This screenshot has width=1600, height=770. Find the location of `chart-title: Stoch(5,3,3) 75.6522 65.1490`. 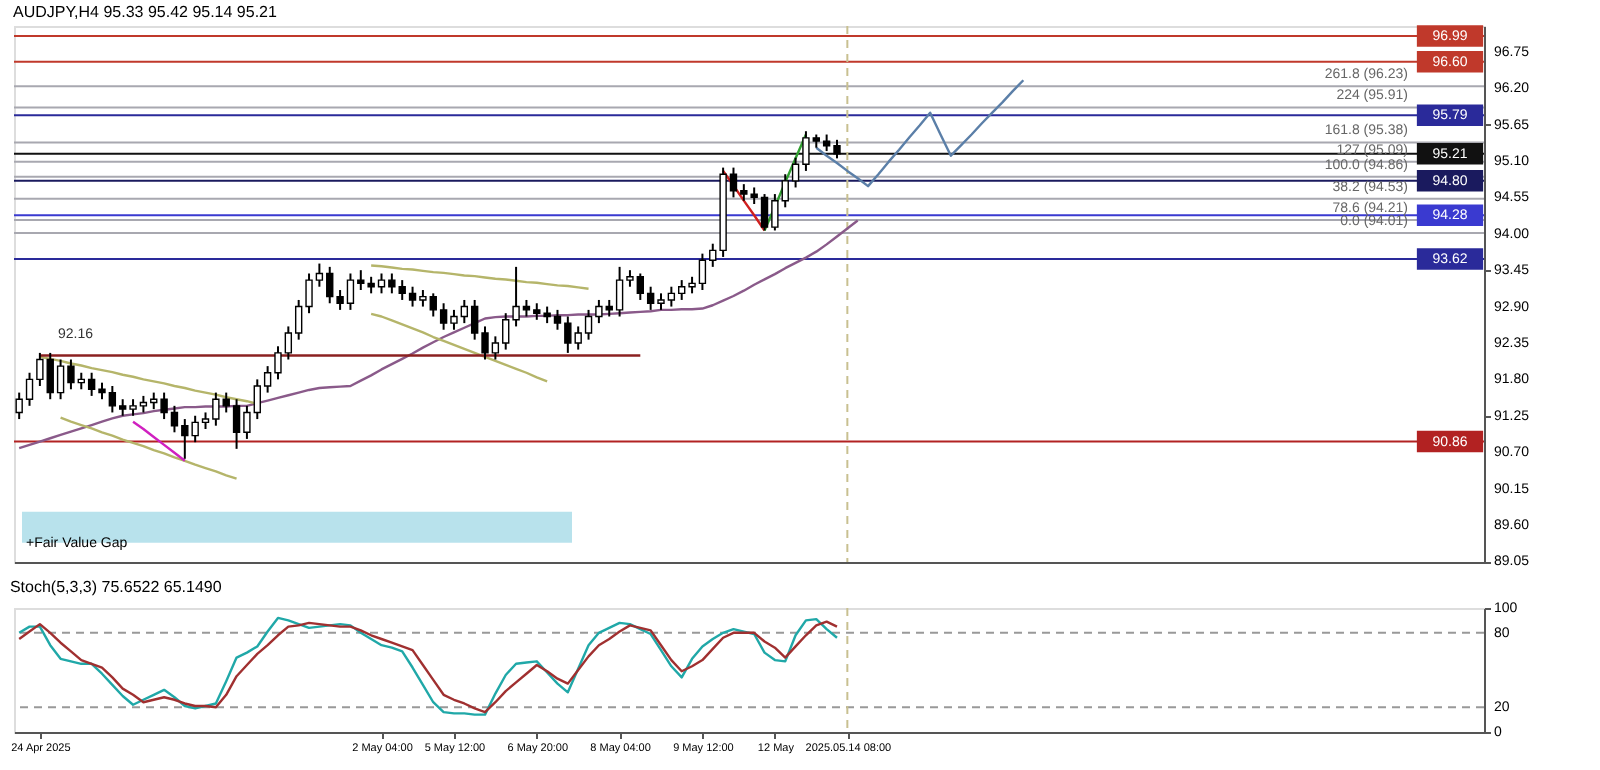

chart-title: Stoch(5,3,3) 75.6522 65.1490 is located at coordinates (116, 587).